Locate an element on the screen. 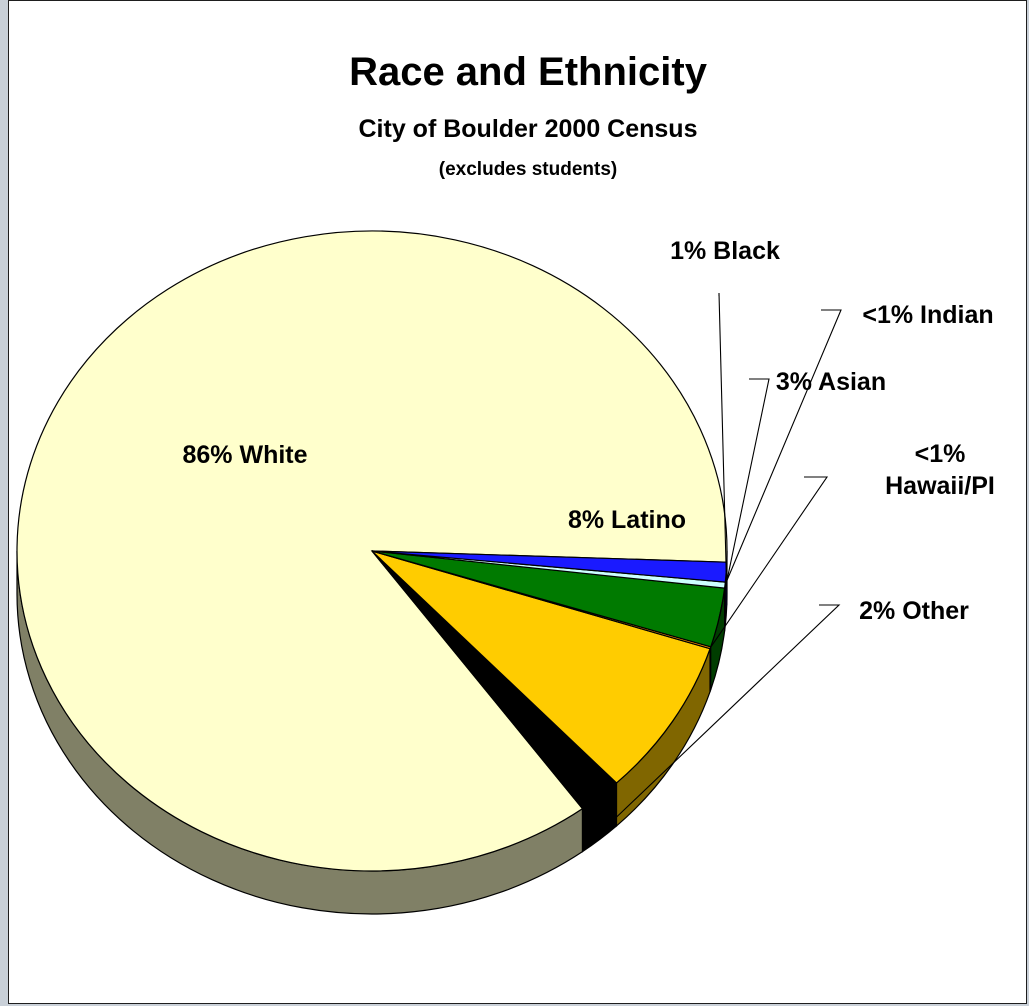  chart-subtitle: City of Boulder 2000 Census is located at coordinates (528, 129).